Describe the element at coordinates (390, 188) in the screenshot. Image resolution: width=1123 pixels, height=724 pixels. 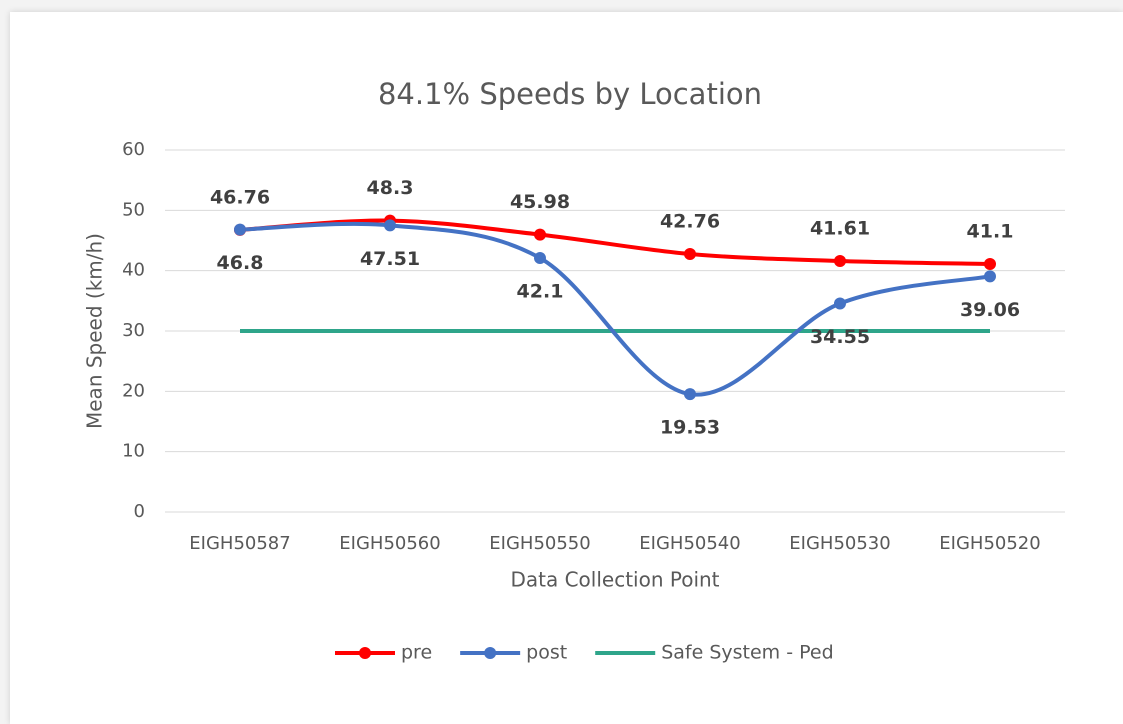
I see `data-label: 48.3` at that location.